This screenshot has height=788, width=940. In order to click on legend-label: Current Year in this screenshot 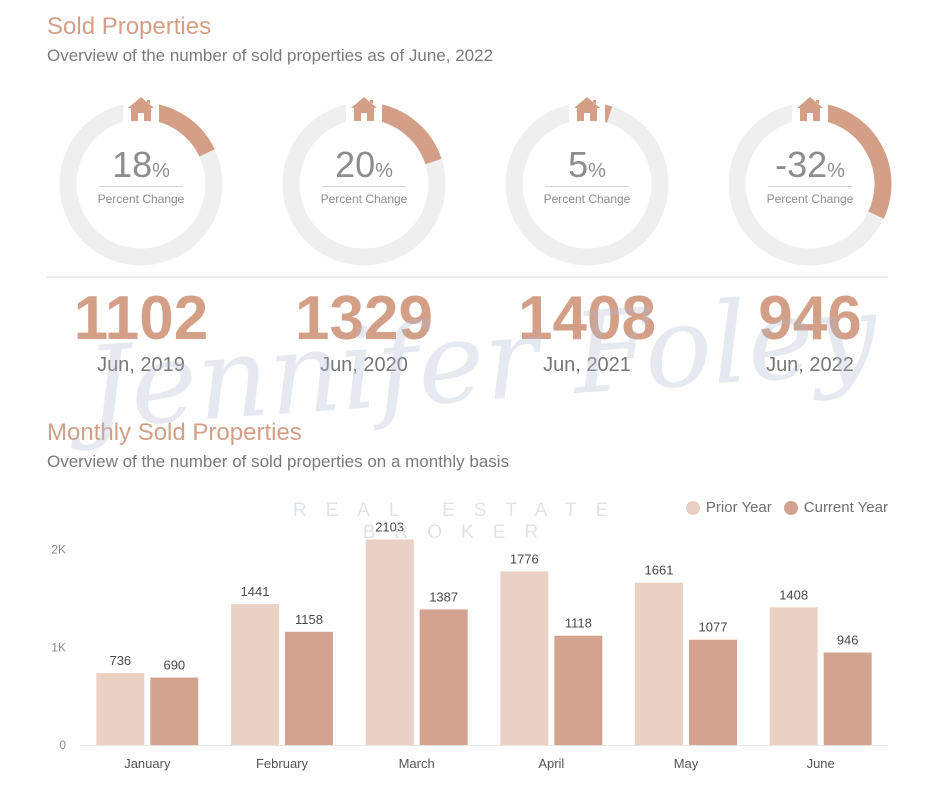, I will do `click(845, 507)`.